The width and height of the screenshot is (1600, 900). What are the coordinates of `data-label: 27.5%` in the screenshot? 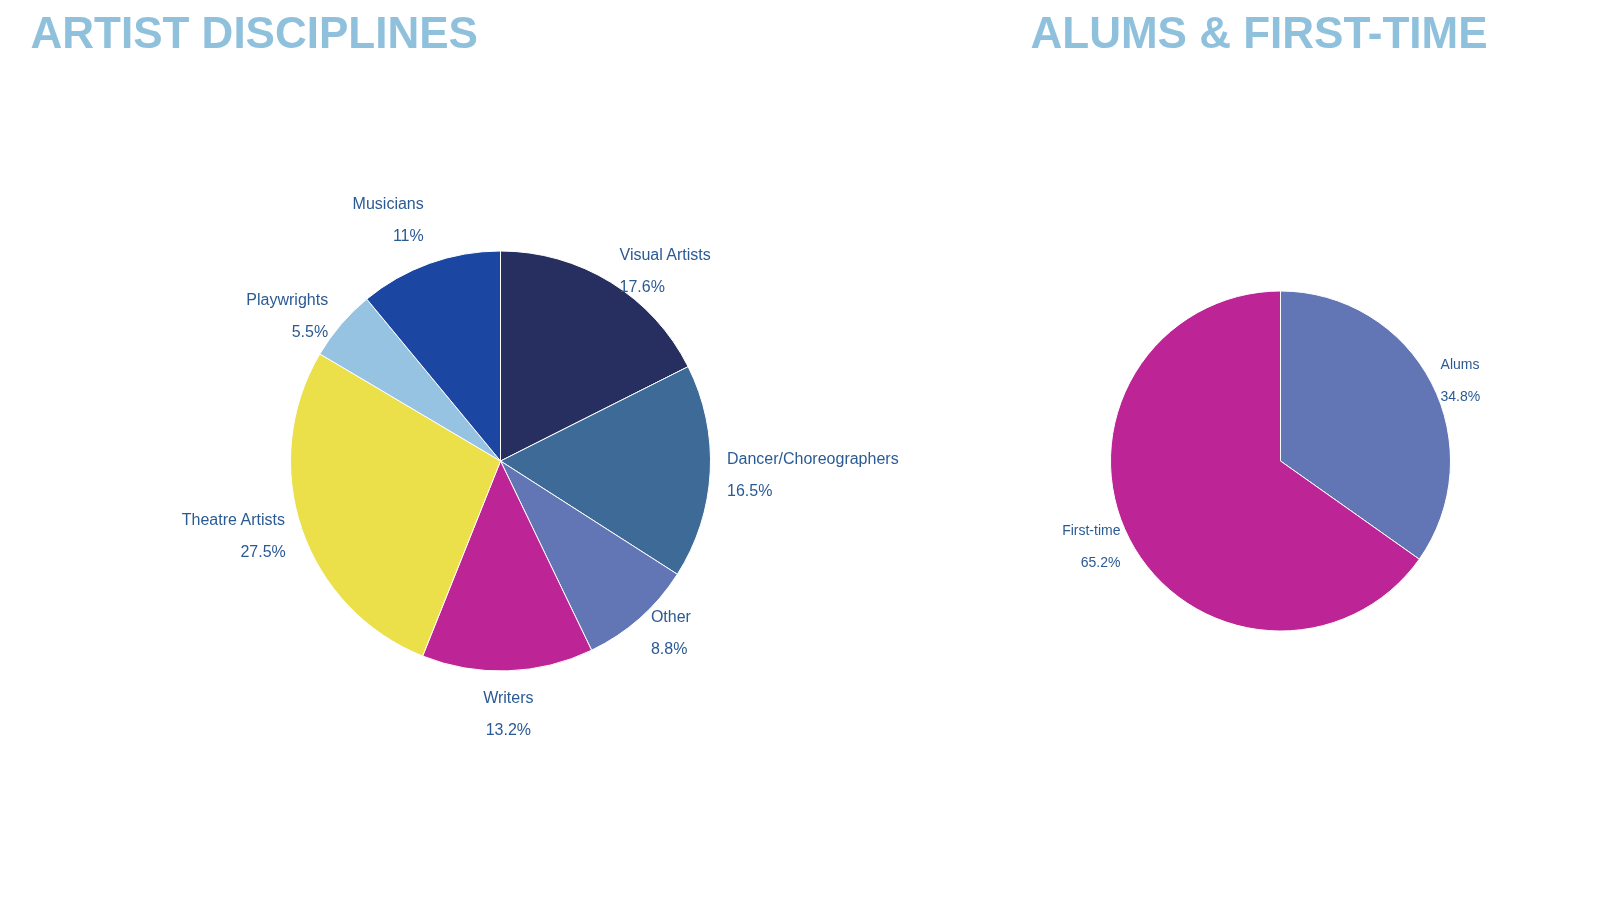 It's located at (263, 552).